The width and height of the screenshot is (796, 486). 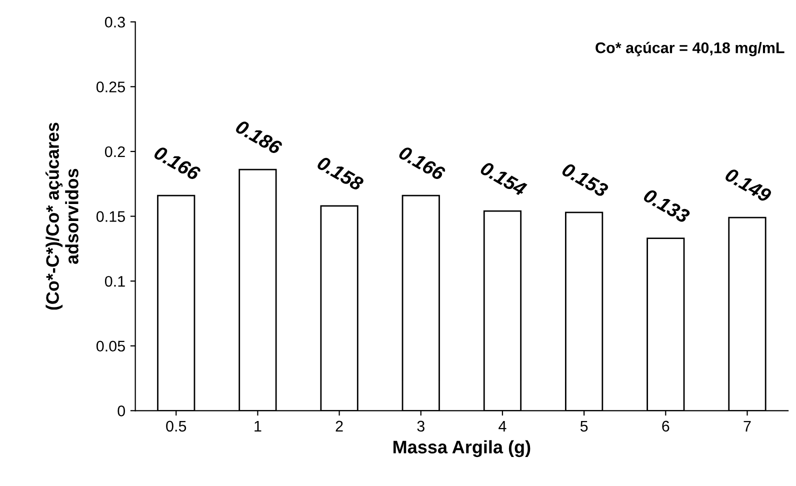 What do you see at coordinates (502, 426) in the screenshot?
I see `x-tick-label: 4` at bounding box center [502, 426].